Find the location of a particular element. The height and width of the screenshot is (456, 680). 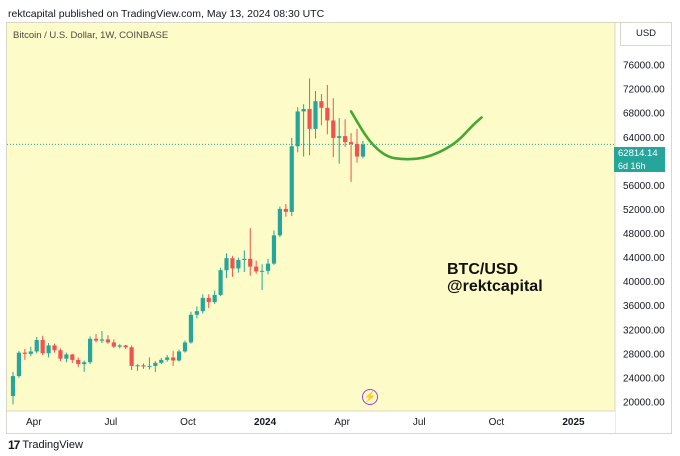

price-axis is located at coordinates (643, 228).